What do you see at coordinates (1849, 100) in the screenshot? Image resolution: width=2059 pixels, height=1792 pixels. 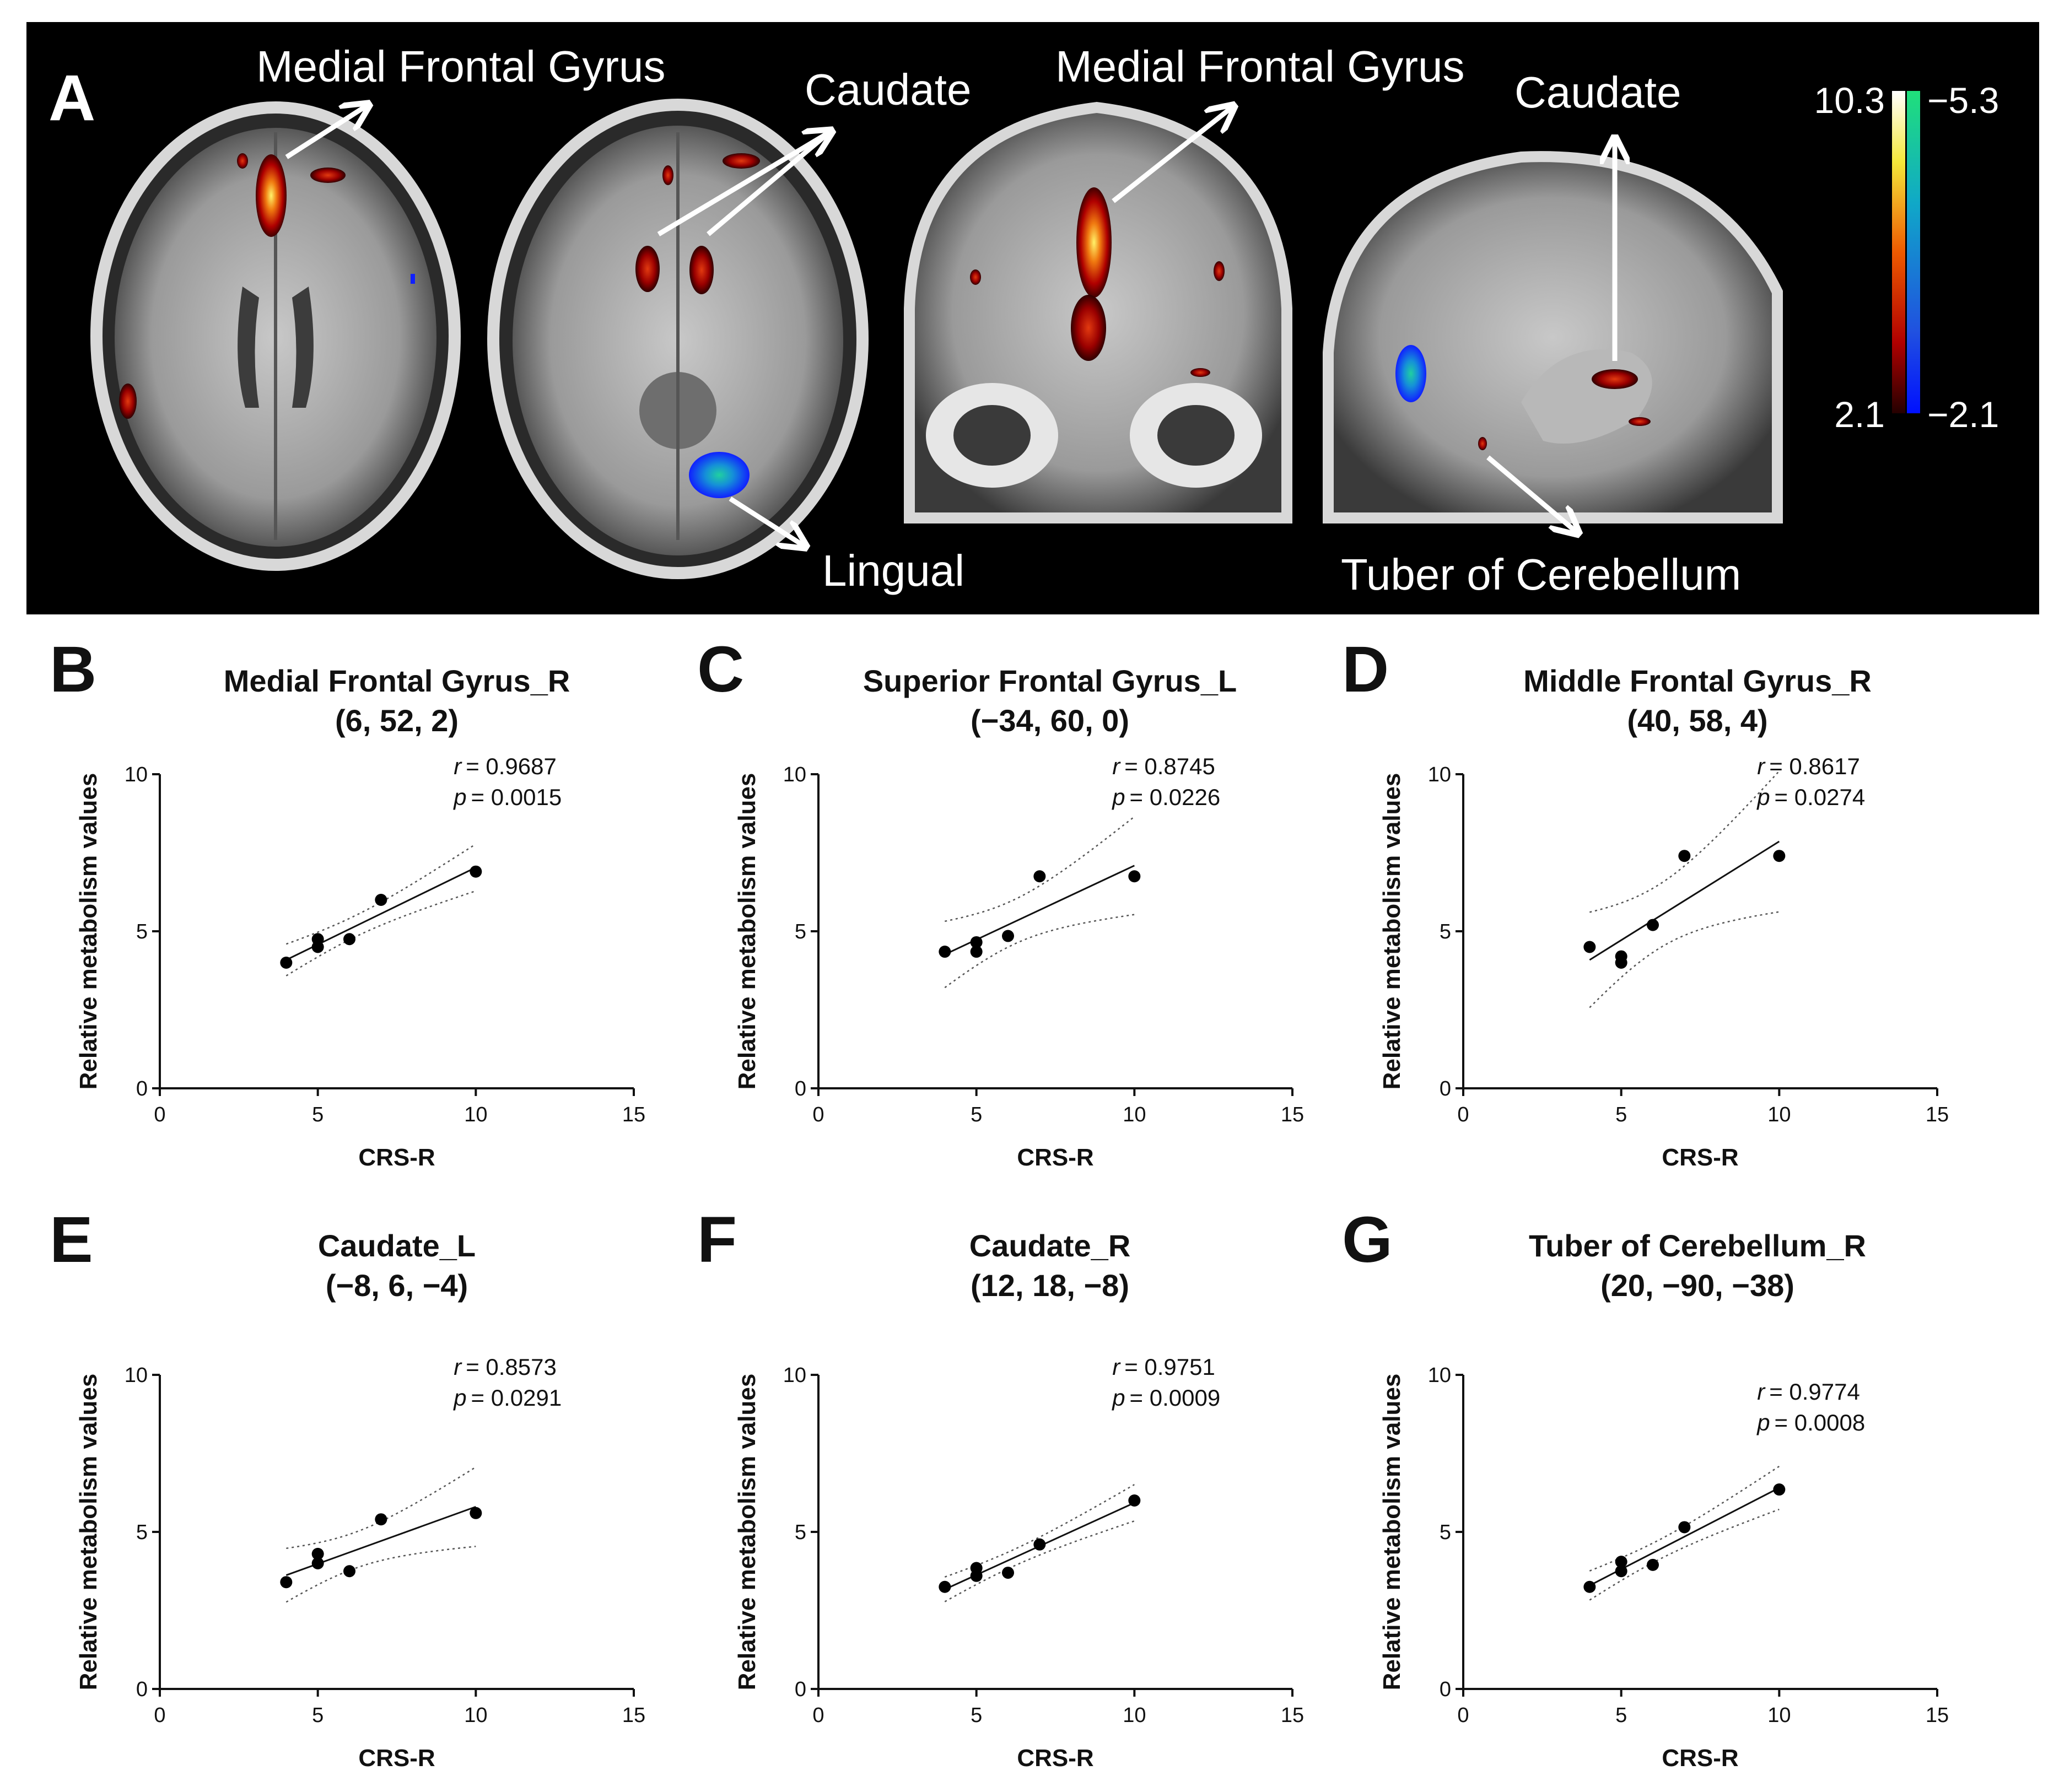 I see `colorbar-pos-max: 10.3` at bounding box center [1849, 100].